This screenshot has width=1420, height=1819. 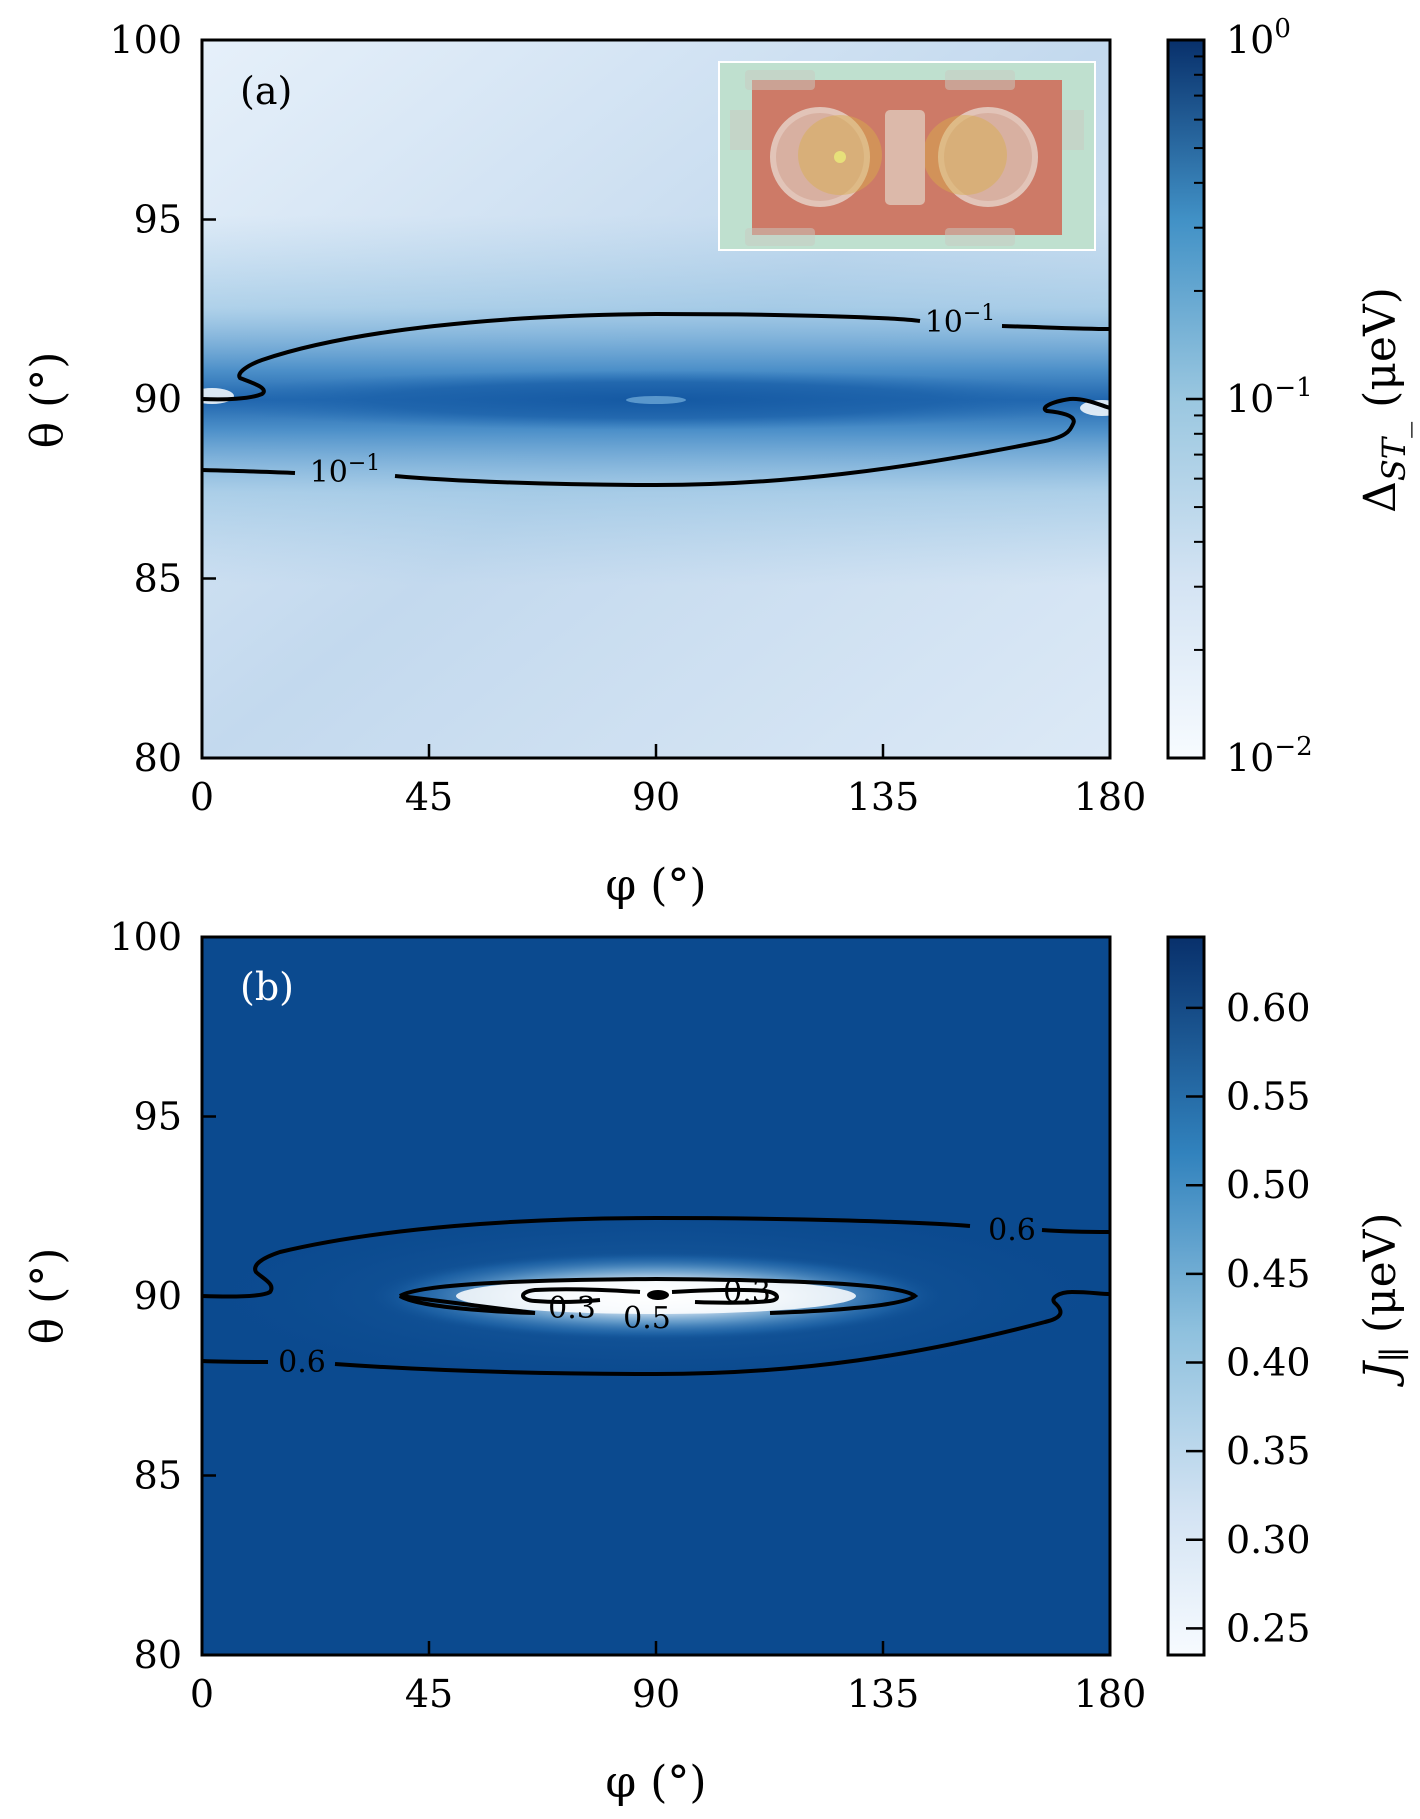 What do you see at coordinates (1268, 1097) in the screenshot?
I see `colorbar-tick-label-b: 0.55` at bounding box center [1268, 1097].